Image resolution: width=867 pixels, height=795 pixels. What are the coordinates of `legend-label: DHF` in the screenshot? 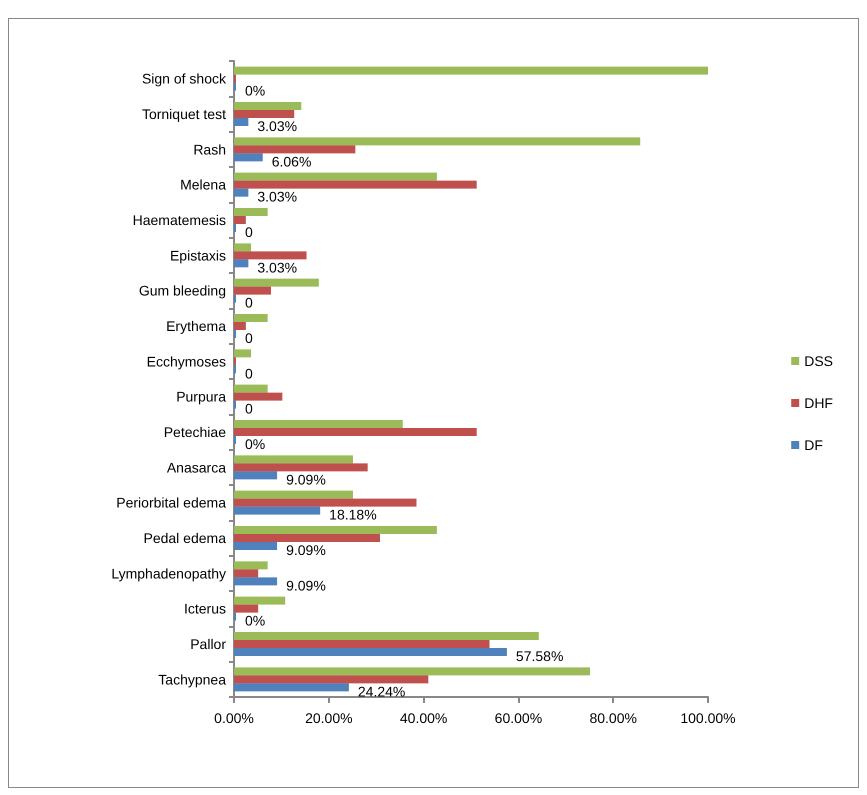 It's located at (818, 403).